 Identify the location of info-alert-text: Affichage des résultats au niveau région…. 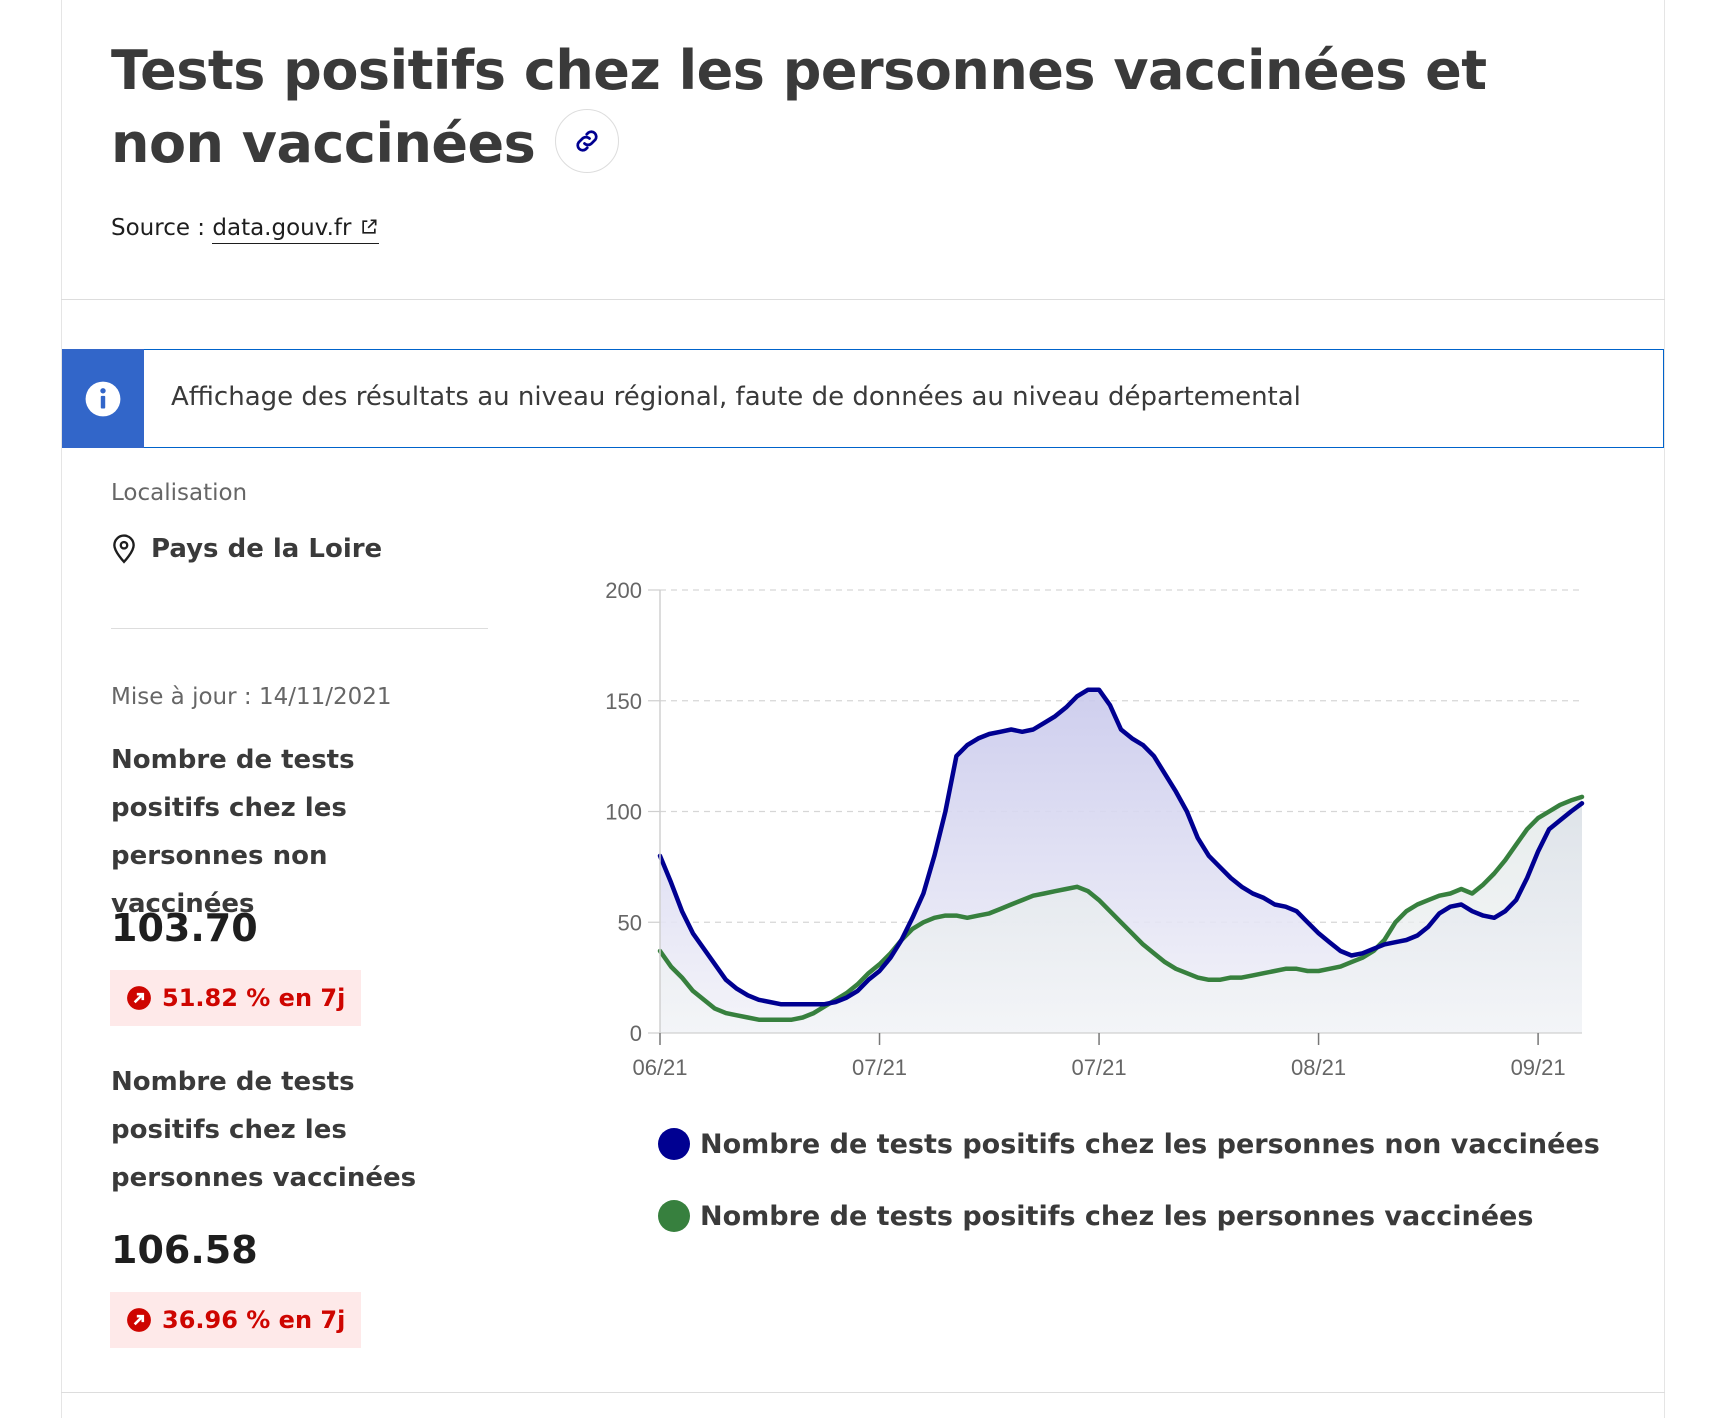
(736, 397).